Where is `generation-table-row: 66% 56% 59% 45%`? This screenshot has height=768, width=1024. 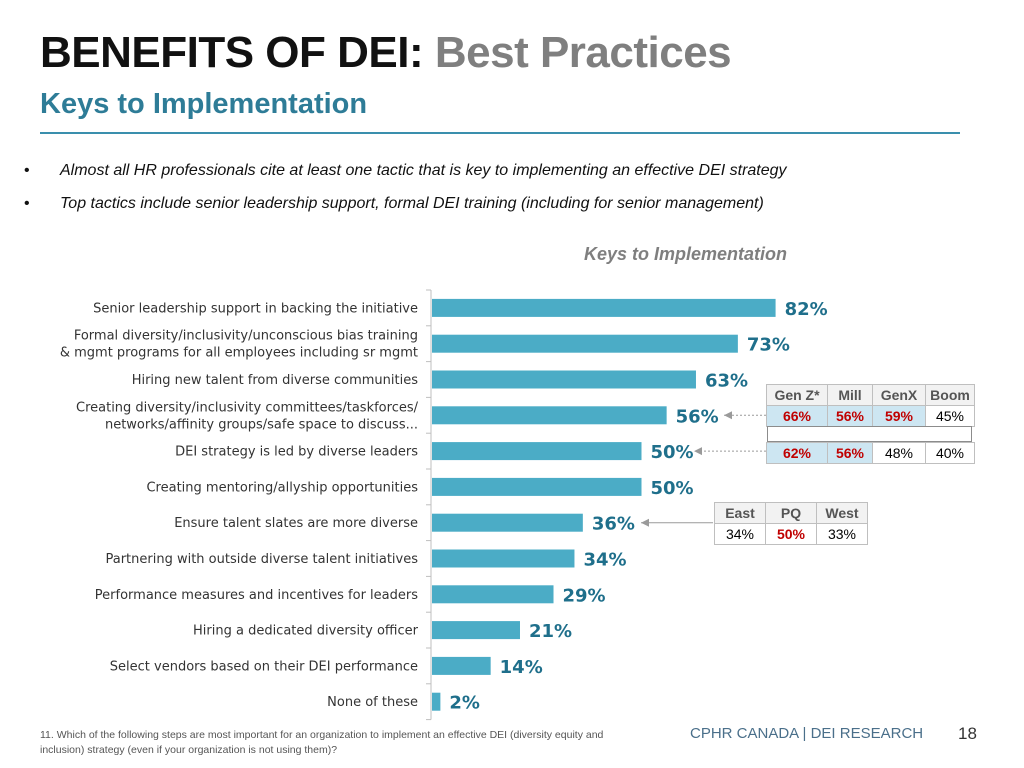 generation-table-row: 66% 56% 59% 45% is located at coordinates (870, 416).